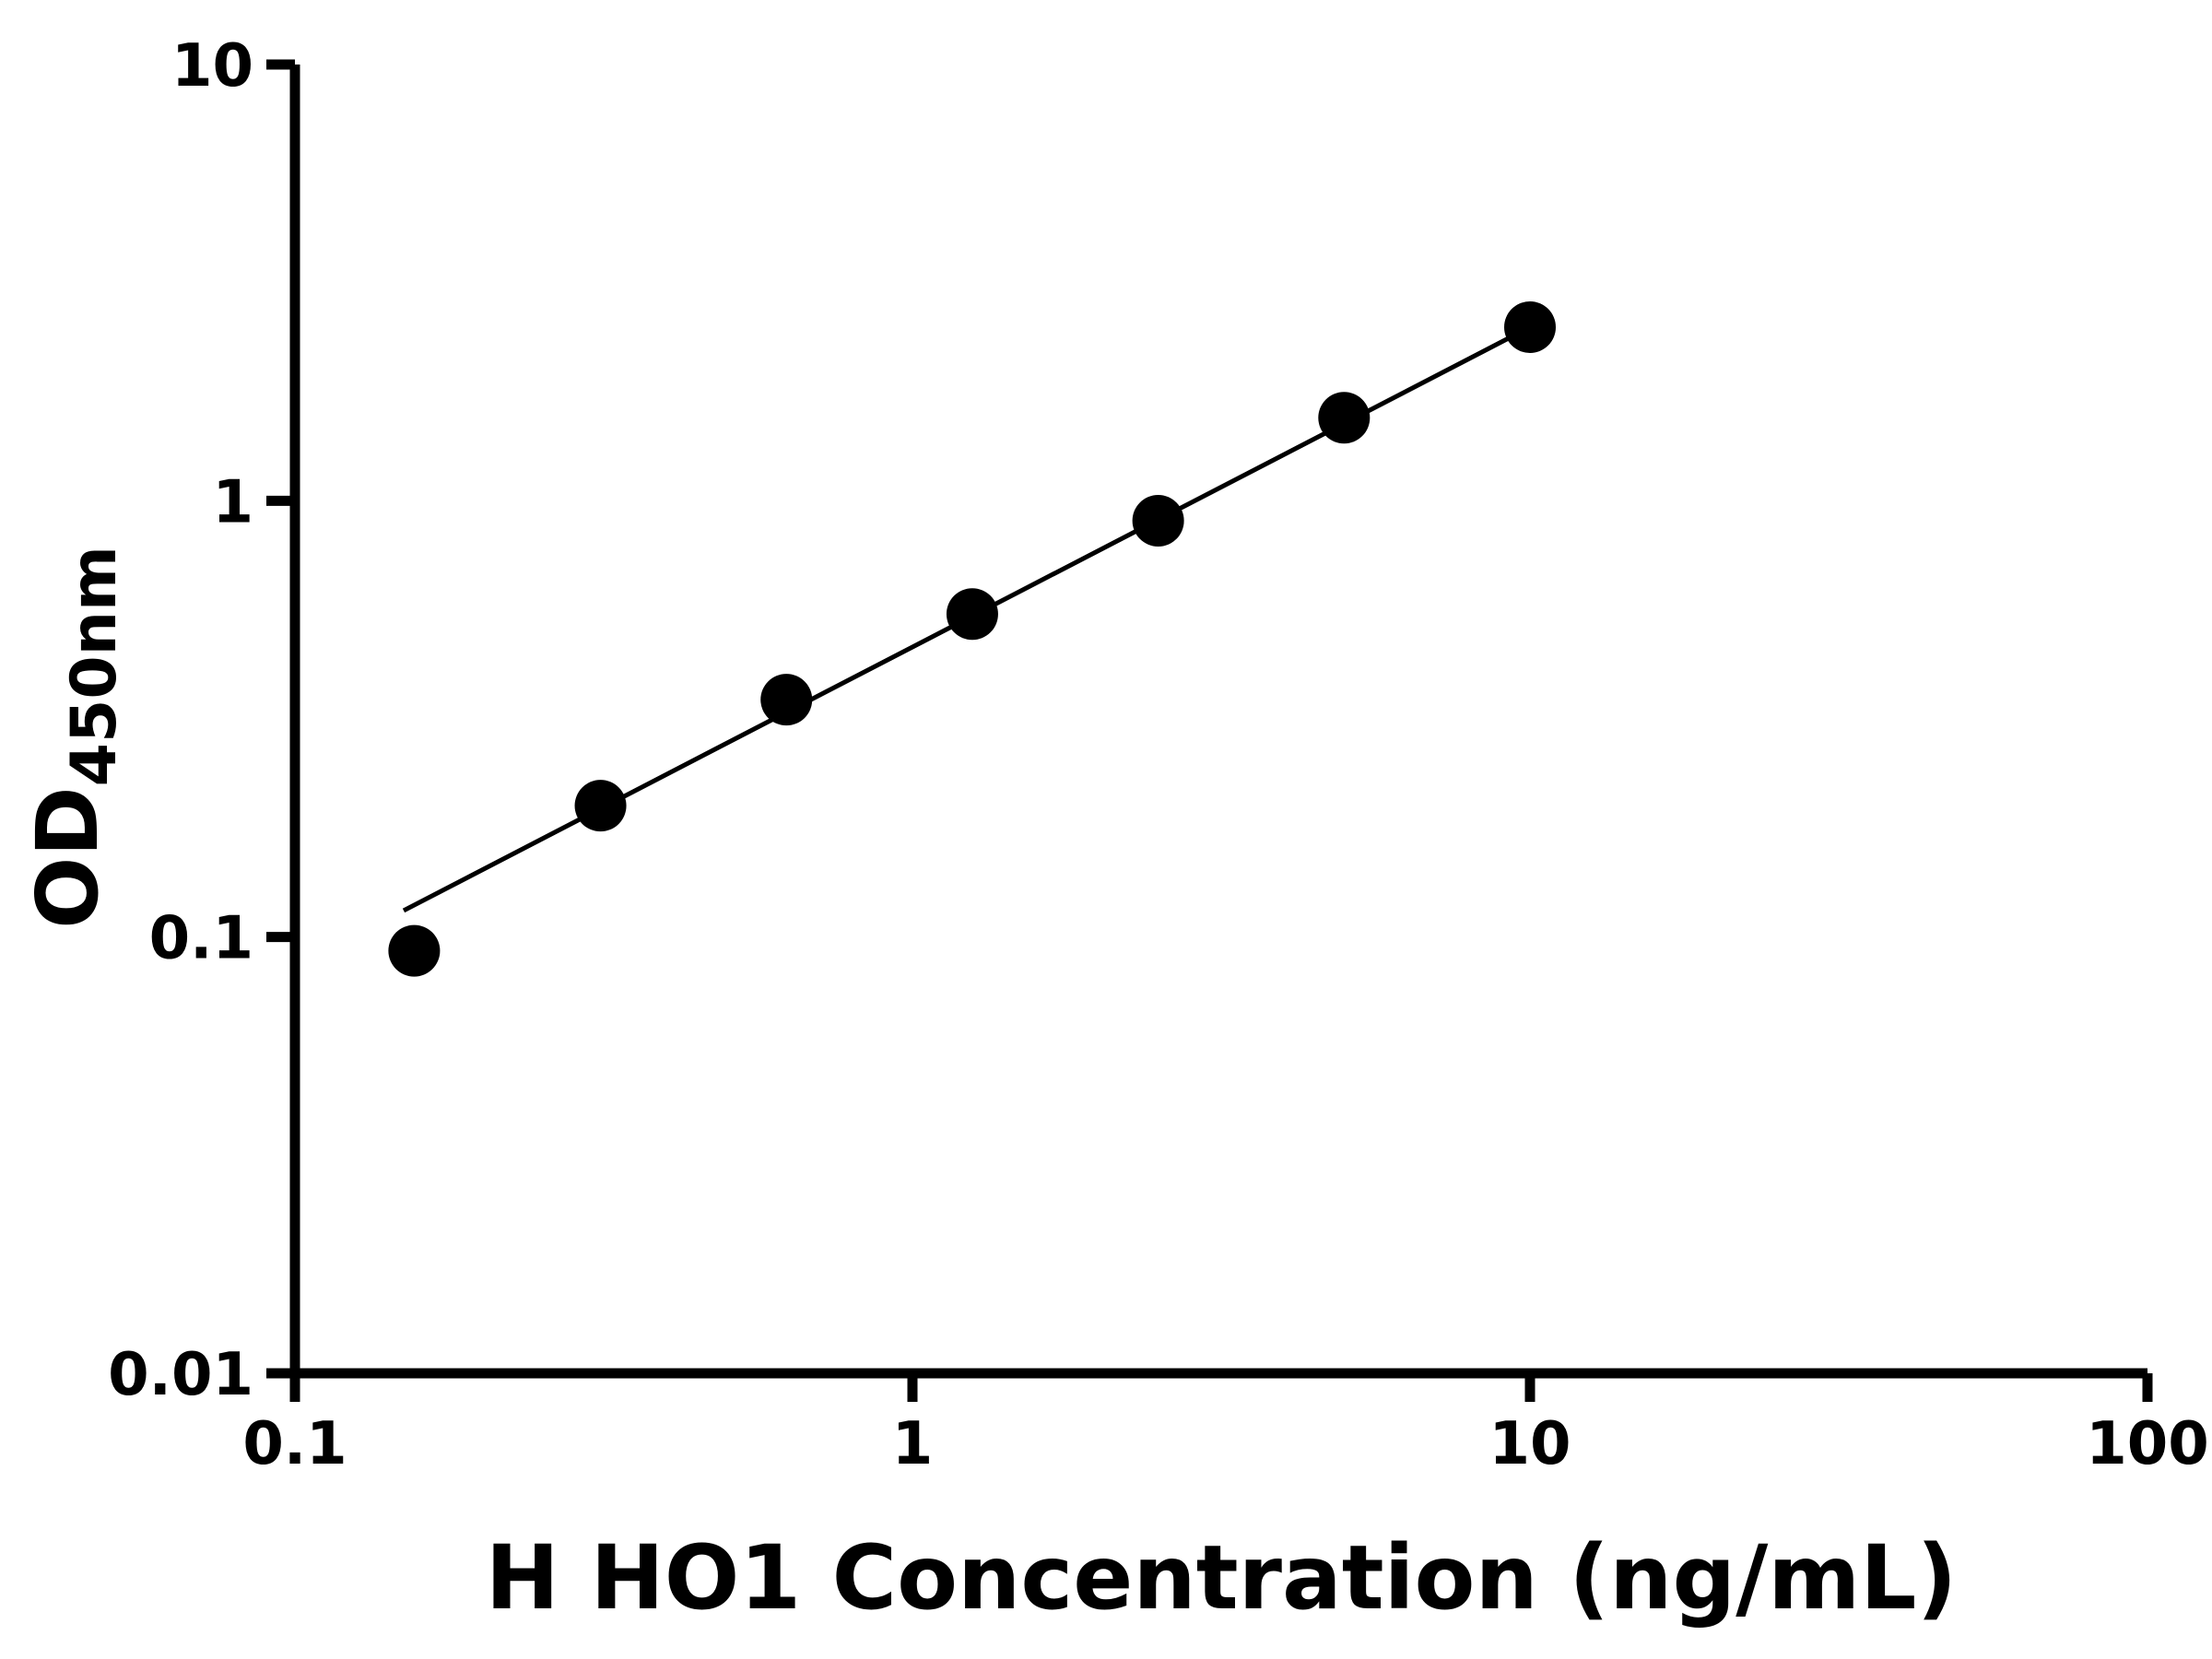 Image resolution: width=2212 pixels, height=1659 pixels. What do you see at coordinates (232, 502) in the screenshot?
I see `y-tick-label: 1` at bounding box center [232, 502].